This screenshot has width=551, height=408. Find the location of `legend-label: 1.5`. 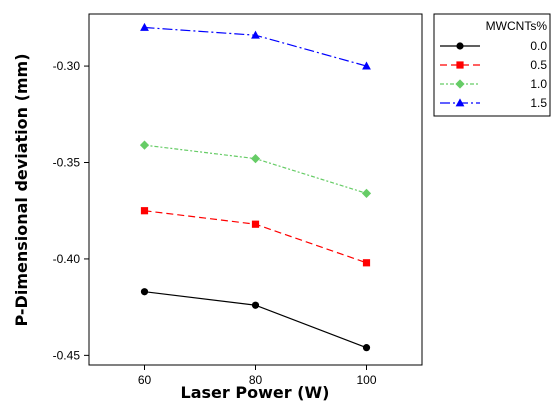

legend-label: 1.5 is located at coordinates (538, 103).